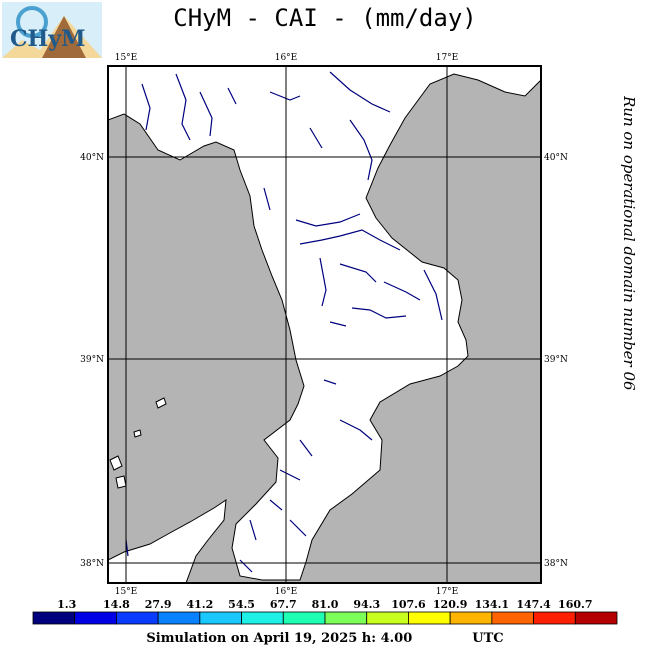 The width and height of the screenshot is (650, 650). Describe the element at coordinates (533, 604) in the screenshot. I see `legend-value-label: 147.4` at that location.